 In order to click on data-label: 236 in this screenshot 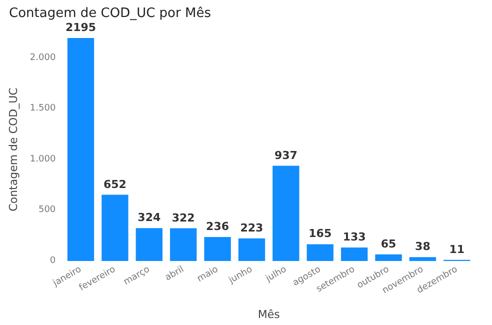, I will do `click(218, 227)`.